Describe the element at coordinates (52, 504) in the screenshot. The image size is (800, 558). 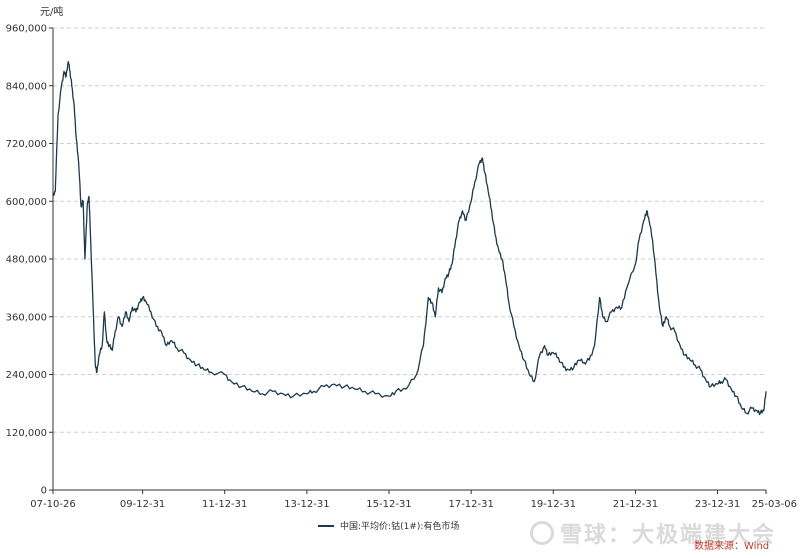
I see `x-tick-label: 07-10-26` at that location.